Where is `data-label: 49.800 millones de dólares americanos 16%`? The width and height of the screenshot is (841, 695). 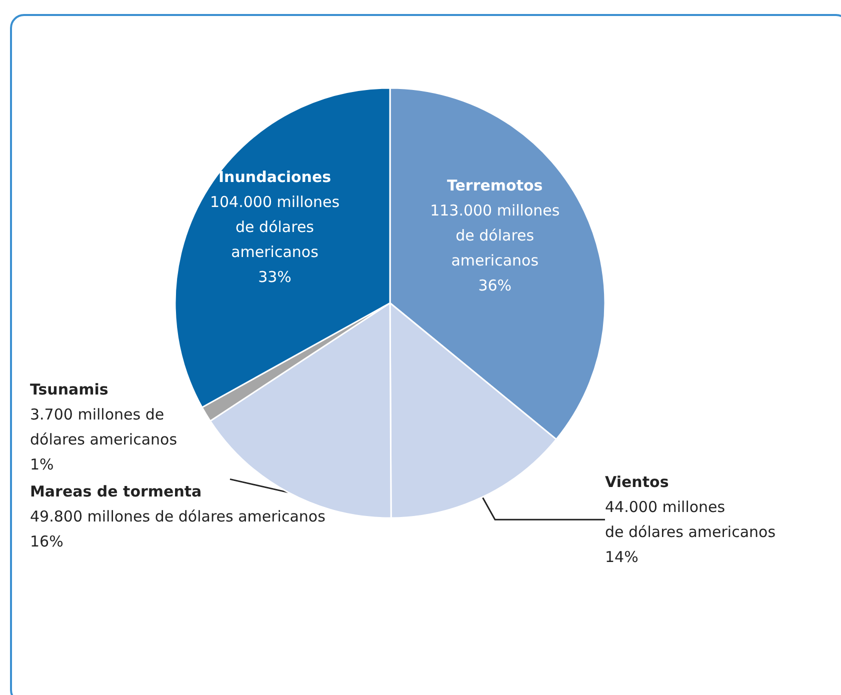 data-label: 49.800 millones de dólares americanos 16% is located at coordinates (178, 529).